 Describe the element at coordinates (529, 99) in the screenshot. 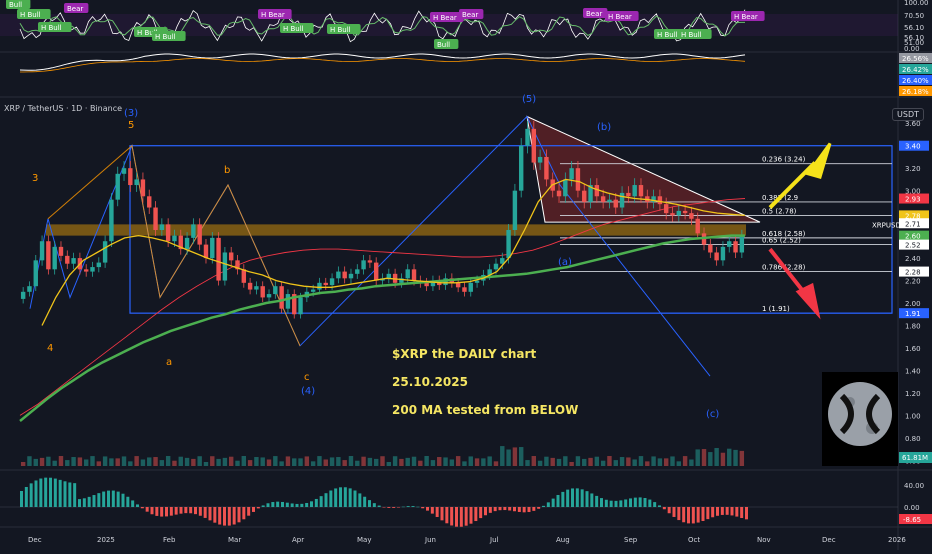

I see `wave-label: (5)` at that location.